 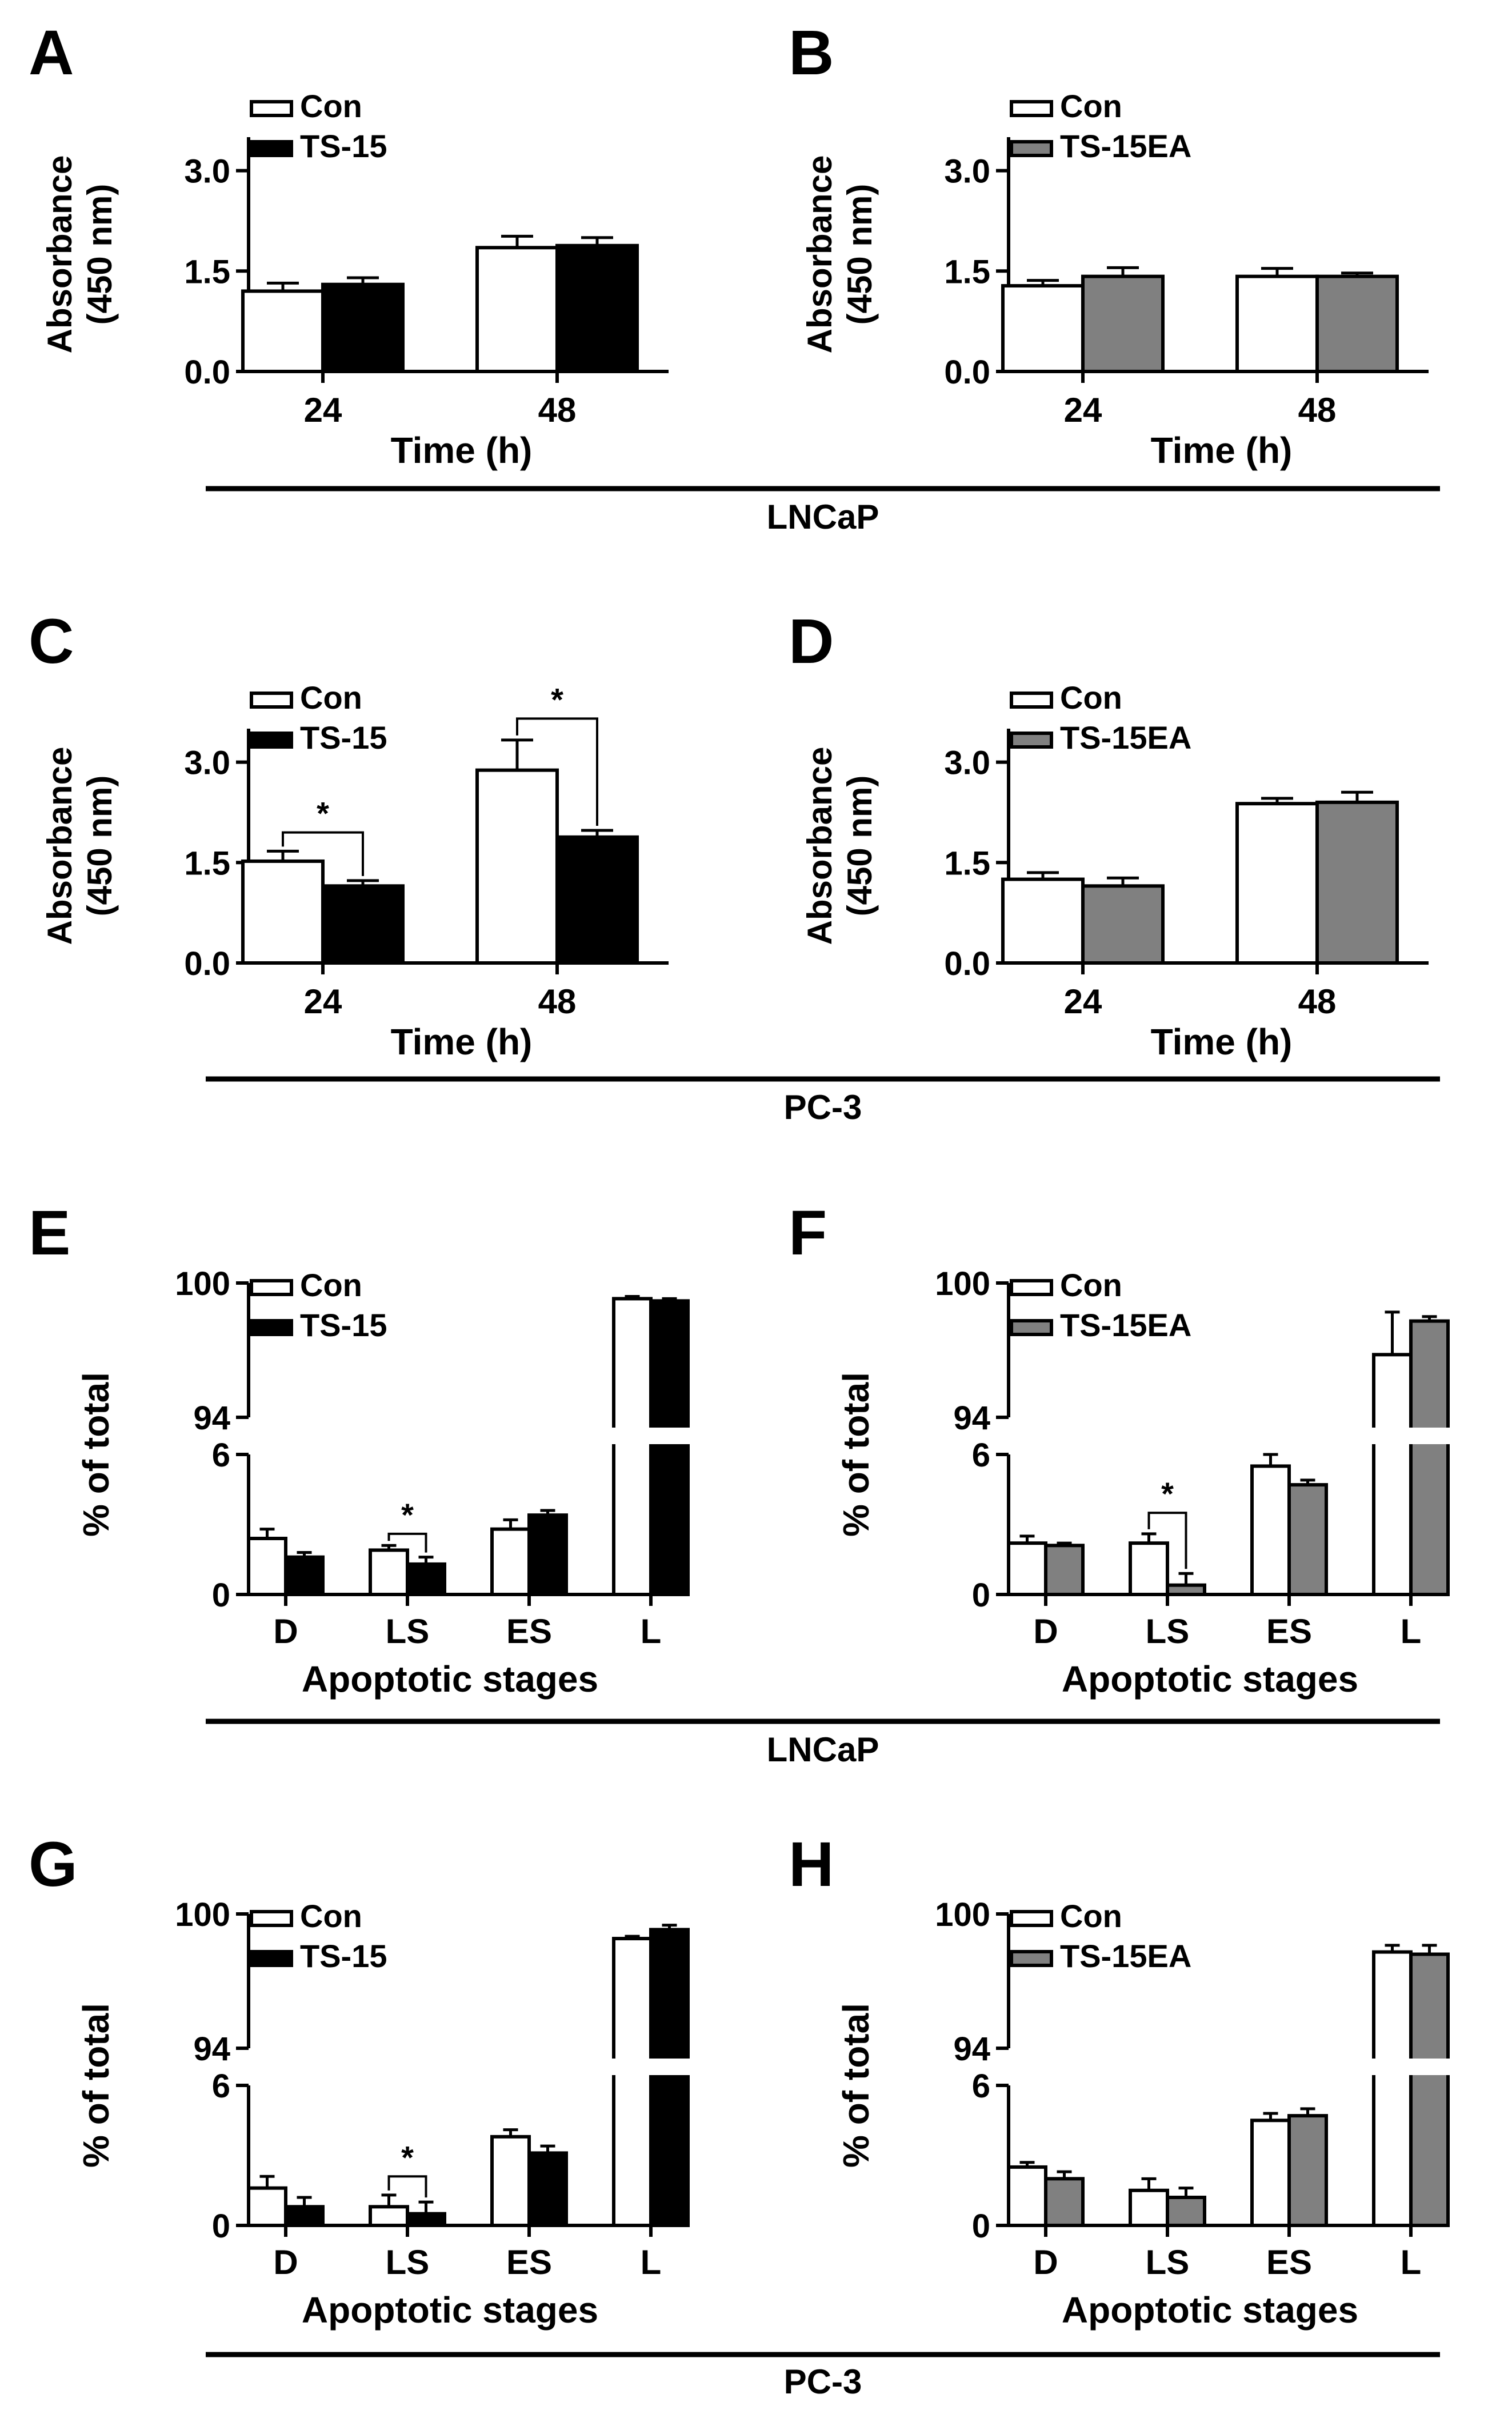 I want to click on bar-ts-15ea-d, so click(x=1064, y=1570).